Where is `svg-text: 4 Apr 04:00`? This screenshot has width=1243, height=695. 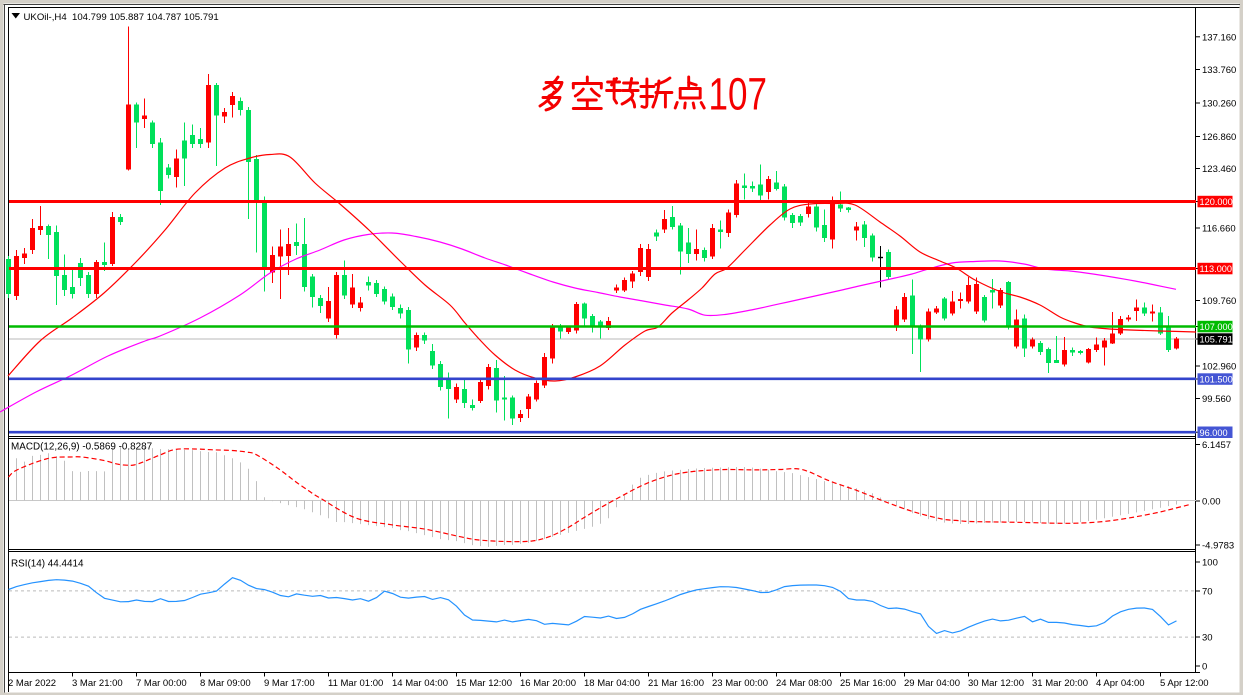
svg-text: 4 Apr 04:00 is located at coordinates (1120, 683).